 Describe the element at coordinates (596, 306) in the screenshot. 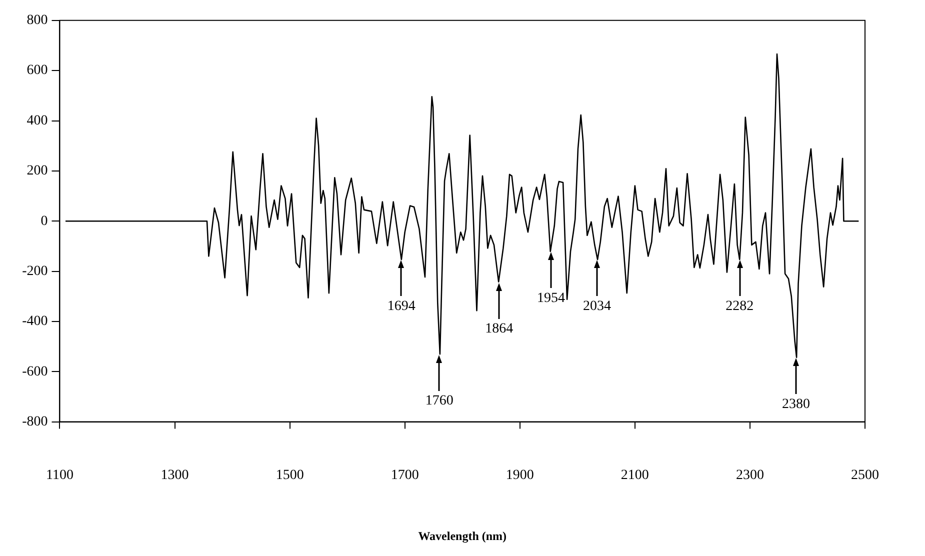

I see `annotation: 2034` at that location.